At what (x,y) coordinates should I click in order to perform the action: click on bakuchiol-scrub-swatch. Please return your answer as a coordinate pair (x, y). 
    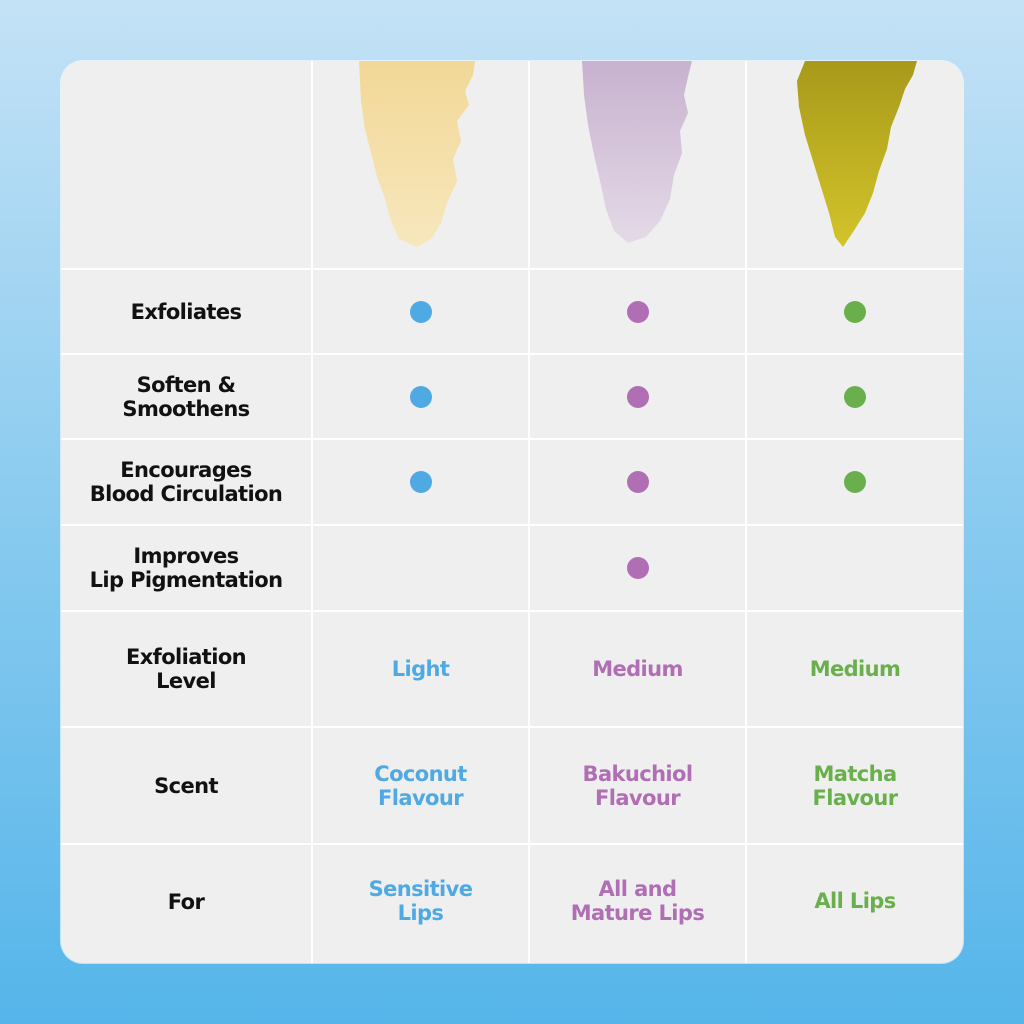
    Looking at the image, I should click on (637, 152).